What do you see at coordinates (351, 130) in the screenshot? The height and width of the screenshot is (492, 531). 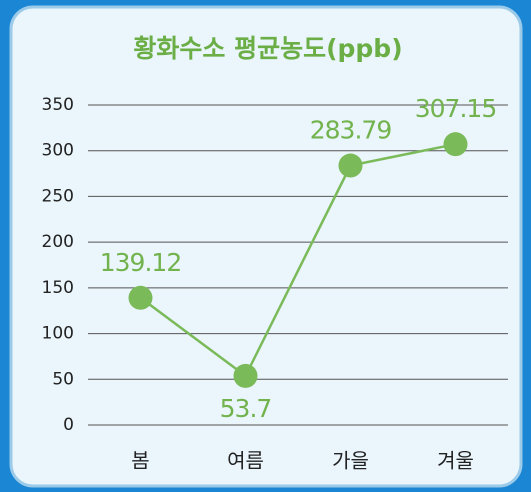 I see `value-label: 283.79` at bounding box center [351, 130].